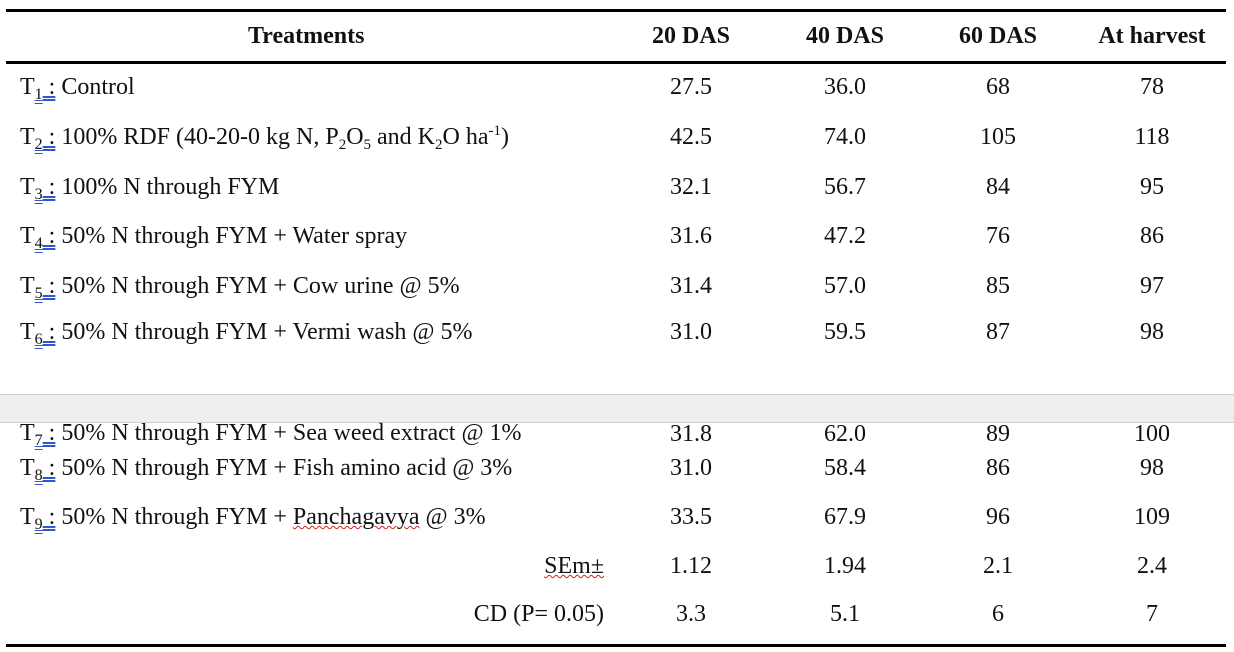 This screenshot has width=1234, height=652. Describe the element at coordinates (691, 187) in the screenshot. I see `table-cell: 32.1` at that location.